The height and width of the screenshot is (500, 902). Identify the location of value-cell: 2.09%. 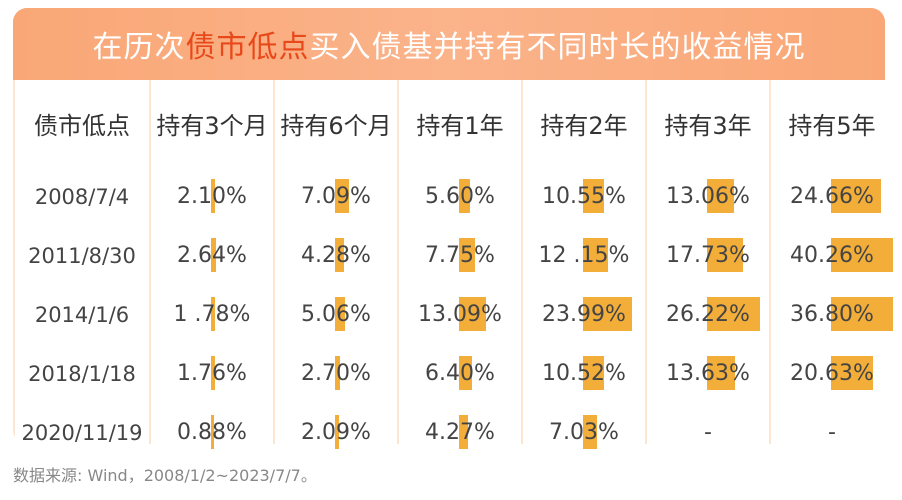
(336, 432).